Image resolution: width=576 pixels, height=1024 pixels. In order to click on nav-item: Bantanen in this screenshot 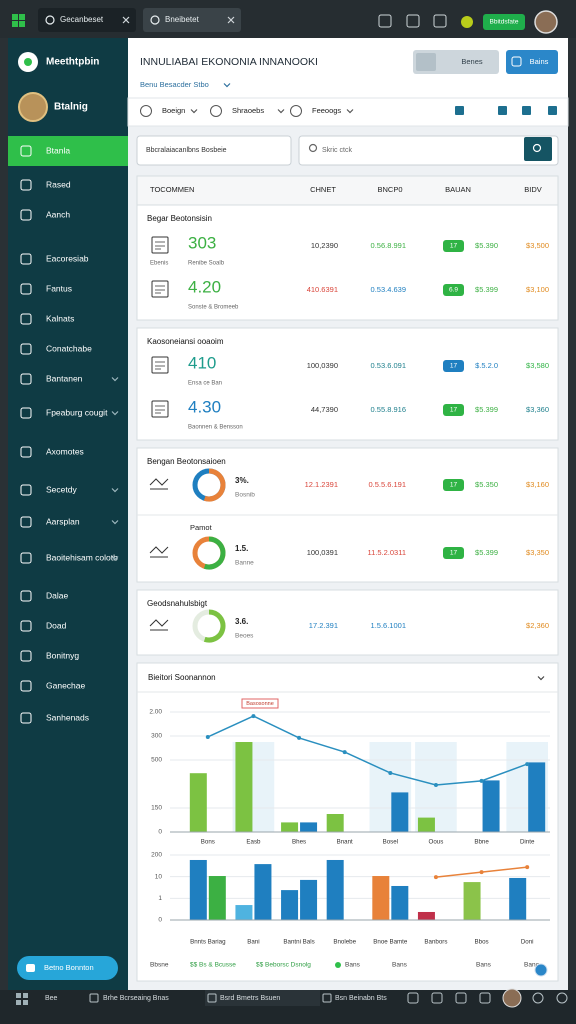, I will do `click(64, 378)`.